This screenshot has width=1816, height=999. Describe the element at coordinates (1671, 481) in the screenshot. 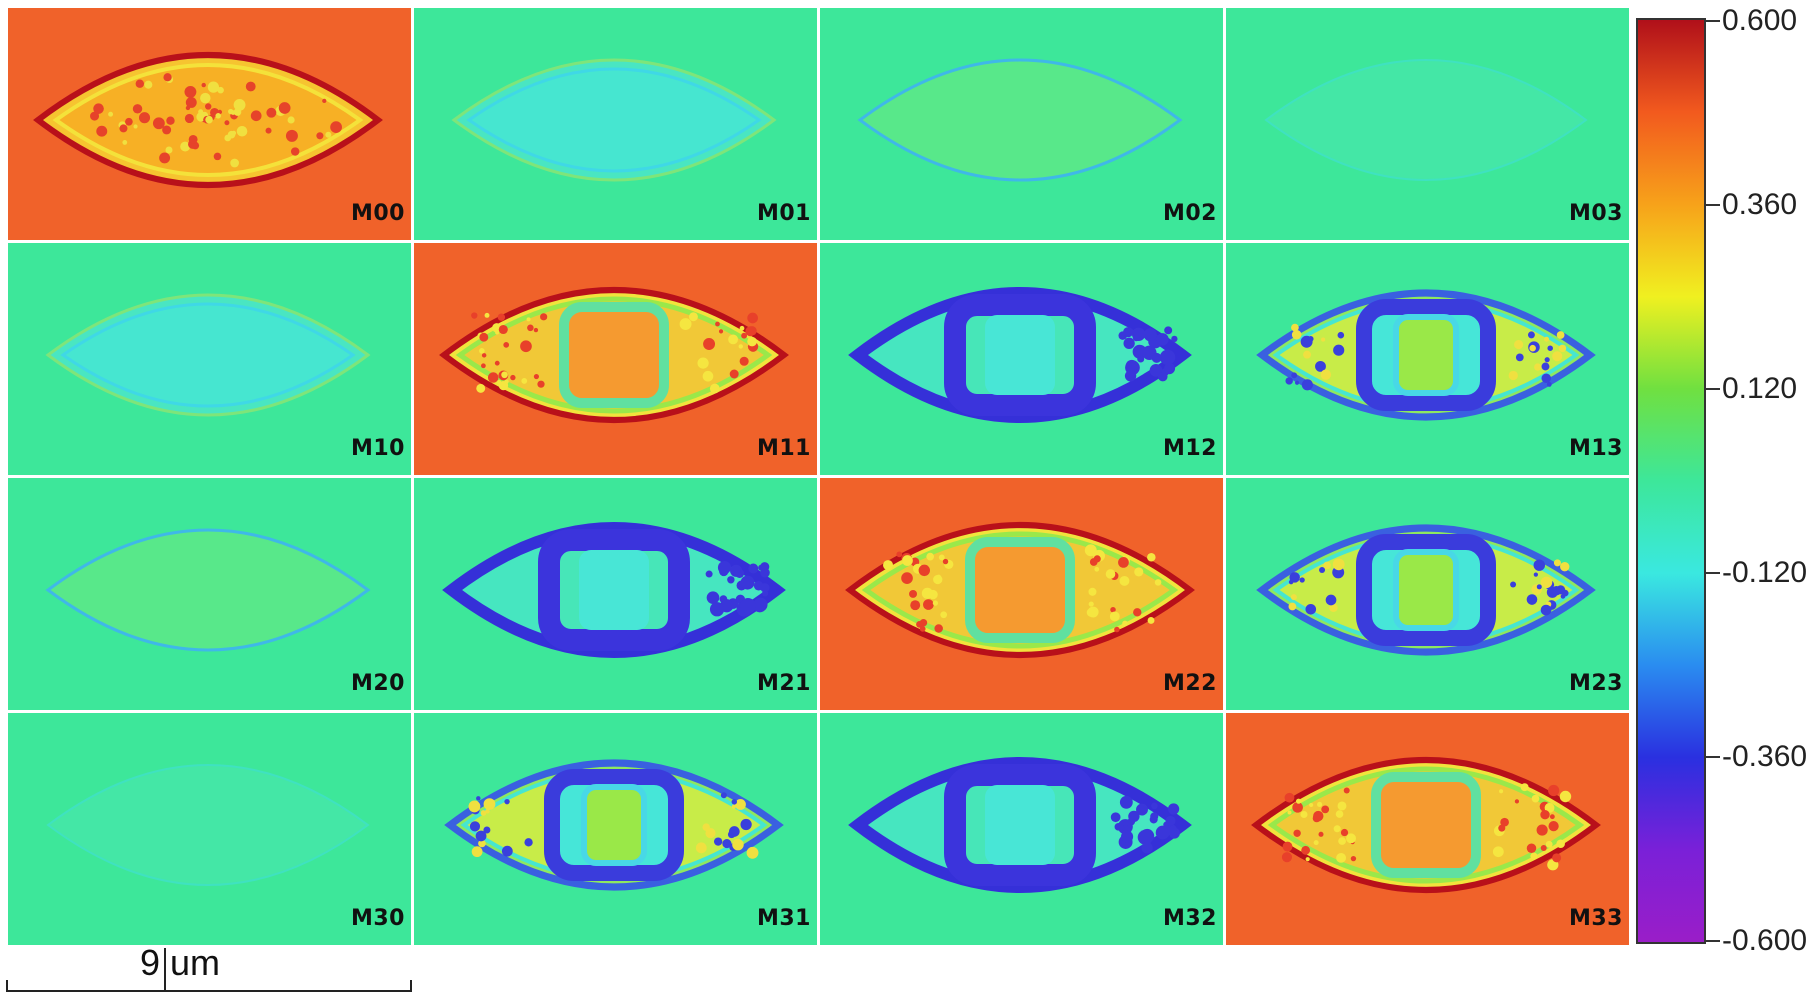

I see `colorbar` at that location.